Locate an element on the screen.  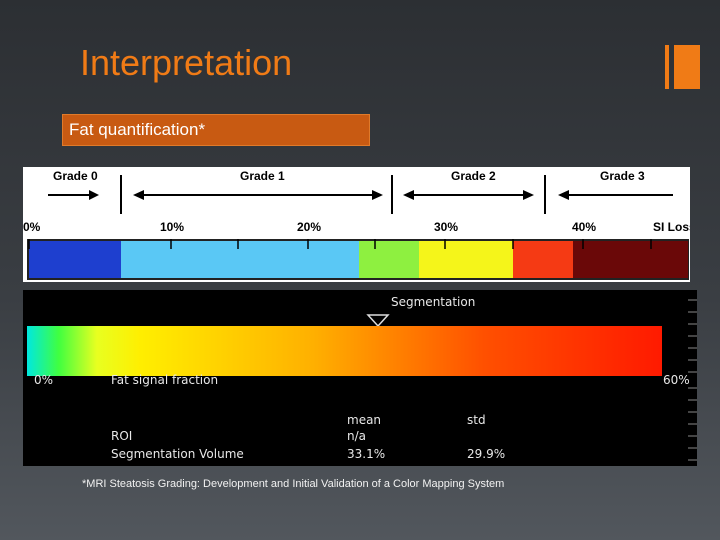
stats-std-header: std is located at coordinates (476, 420).